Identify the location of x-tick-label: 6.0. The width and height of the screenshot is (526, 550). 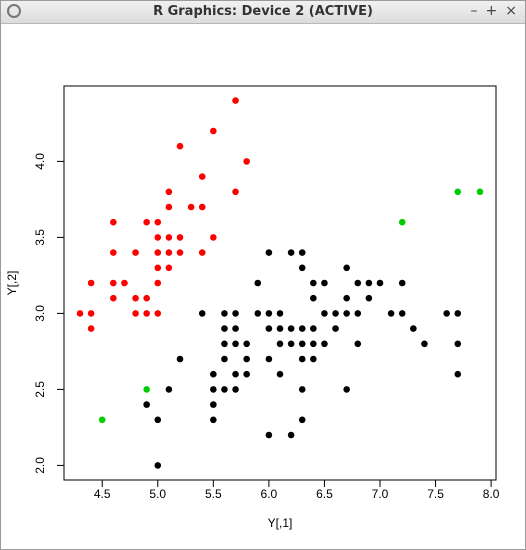
(269, 494).